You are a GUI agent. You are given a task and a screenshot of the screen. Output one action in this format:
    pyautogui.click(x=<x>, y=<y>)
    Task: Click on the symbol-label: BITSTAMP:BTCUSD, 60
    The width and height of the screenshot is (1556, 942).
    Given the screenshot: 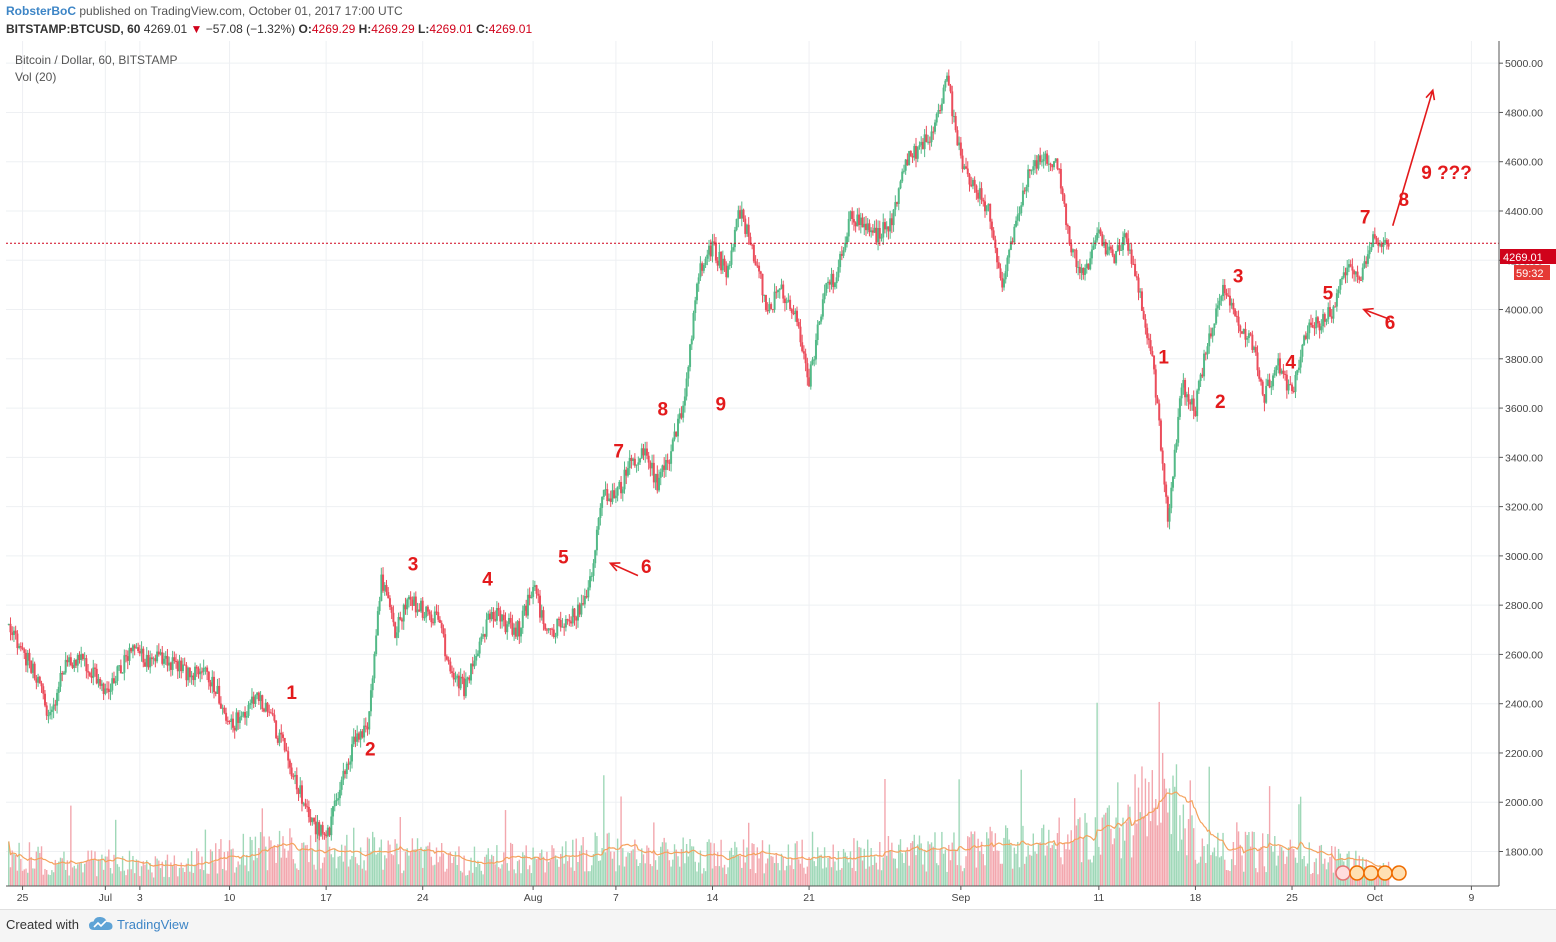 What is the action you would take?
    pyautogui.click(x=73, y=29)
    